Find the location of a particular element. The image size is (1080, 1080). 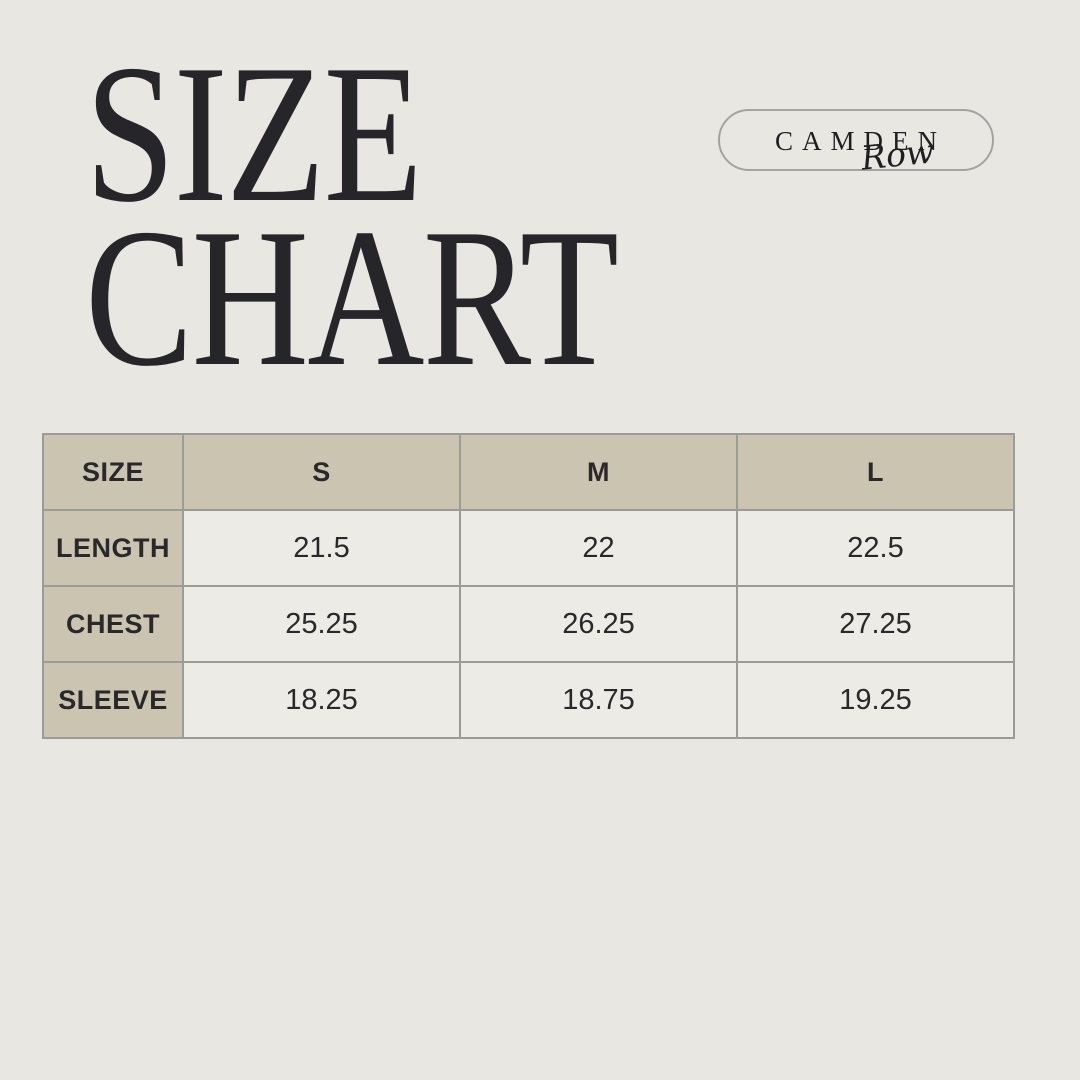

table-row-length: LENGTH 21.5 22 22.5 is located at coordinates (528, 548).